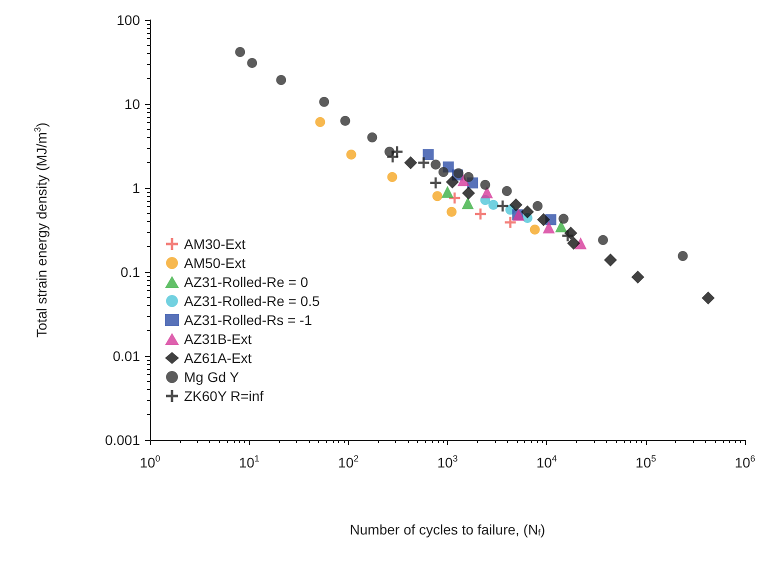  I want to click on legend-label: AZ31-Rolled-Rs = -1, so click(248, 320).